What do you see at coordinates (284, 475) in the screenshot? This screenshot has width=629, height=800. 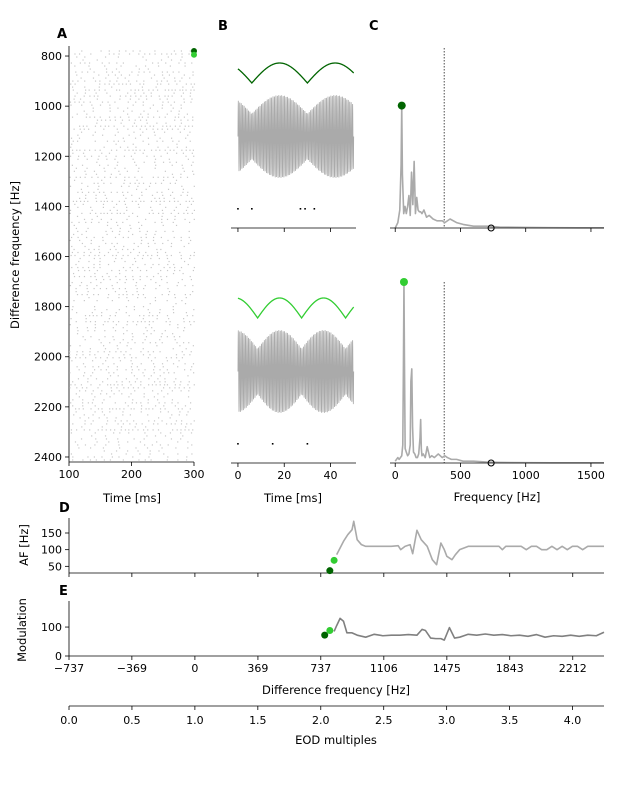 I see `panel-b-xtick-label: 20` at bounding box center [284, 475].